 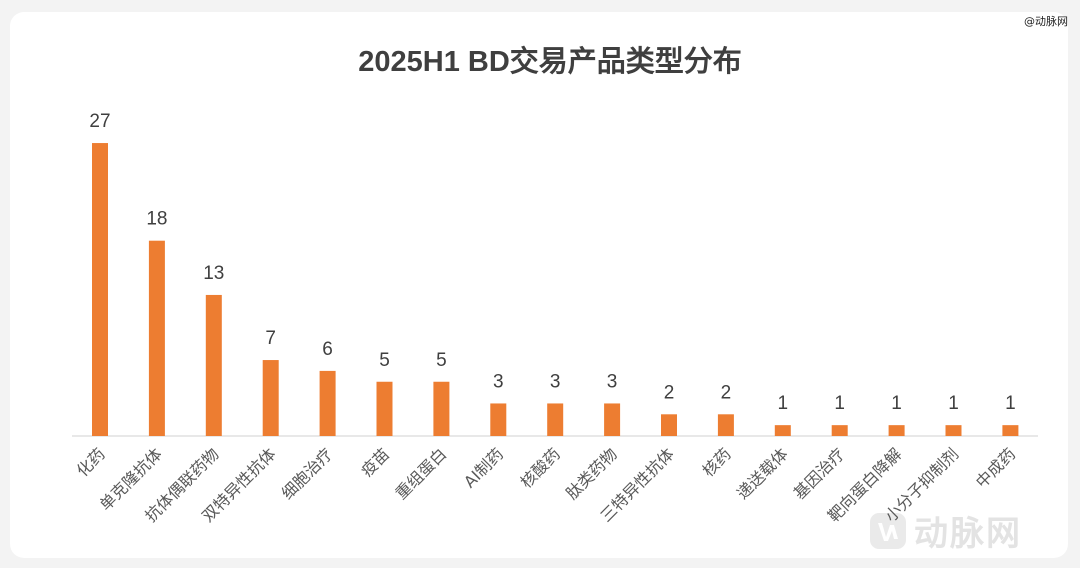 What do you see at coordinates (213, 273) in the screenshot?
I see `value-label-2: 13` at bounding box center [213, 273].